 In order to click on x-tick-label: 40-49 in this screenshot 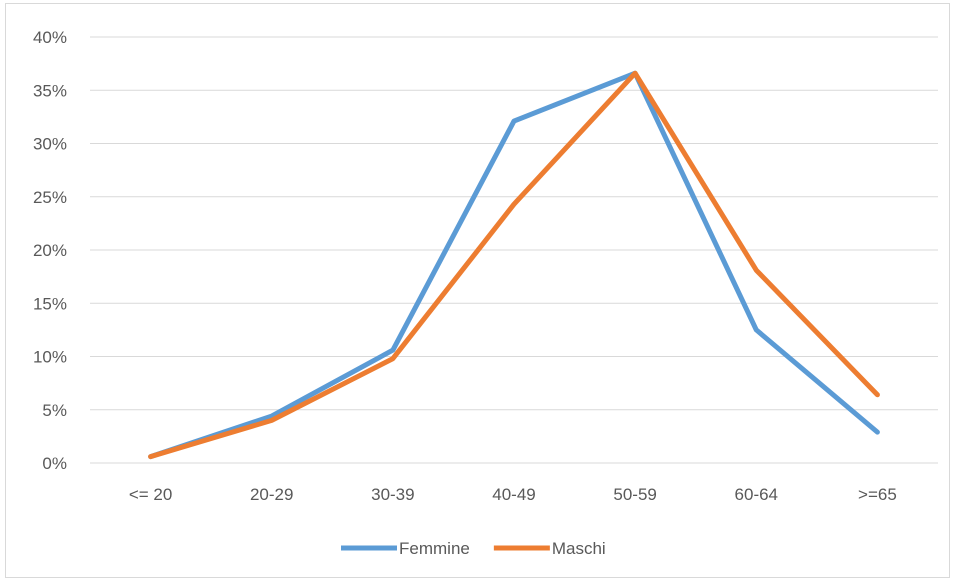, I will do `click(513, 494)`.